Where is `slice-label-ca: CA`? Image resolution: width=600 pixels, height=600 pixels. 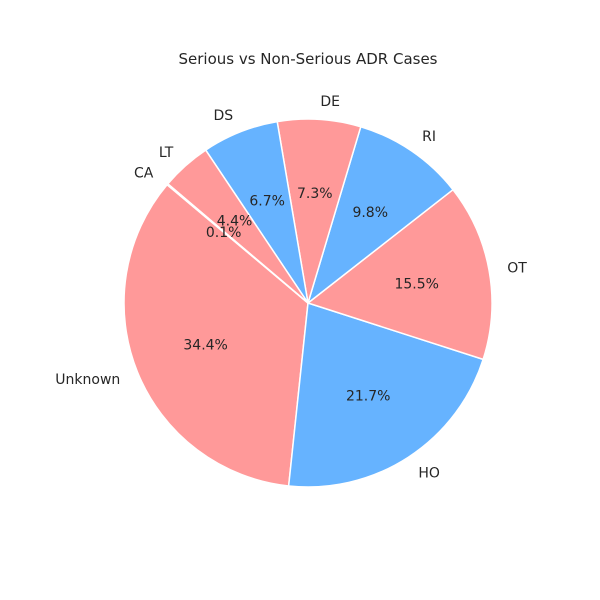 slice-label-ca: CA is located at coordinates (144, 173).